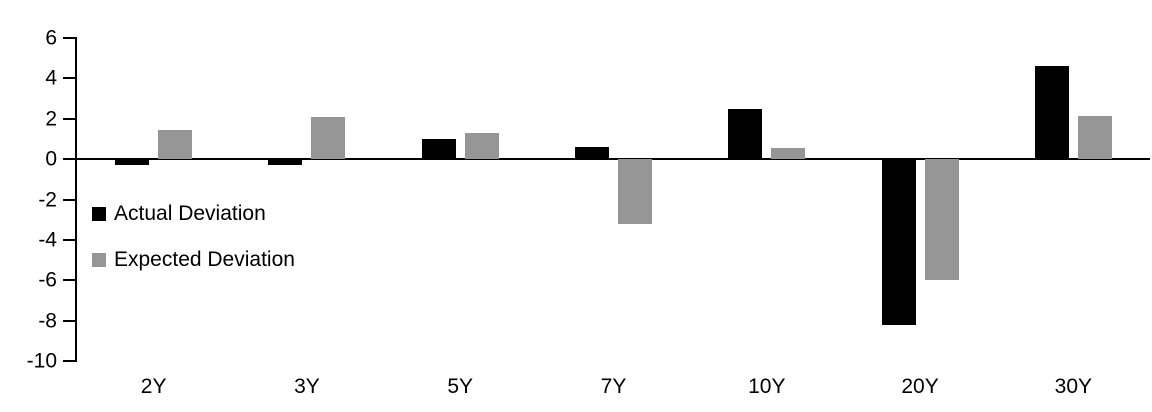 This screenshot has height=412, width=1152. What do you see at coordinates (460, 386) in the screenshot?
I see `x-axis-category-label: 5Y` at bounding box center [460, 386].